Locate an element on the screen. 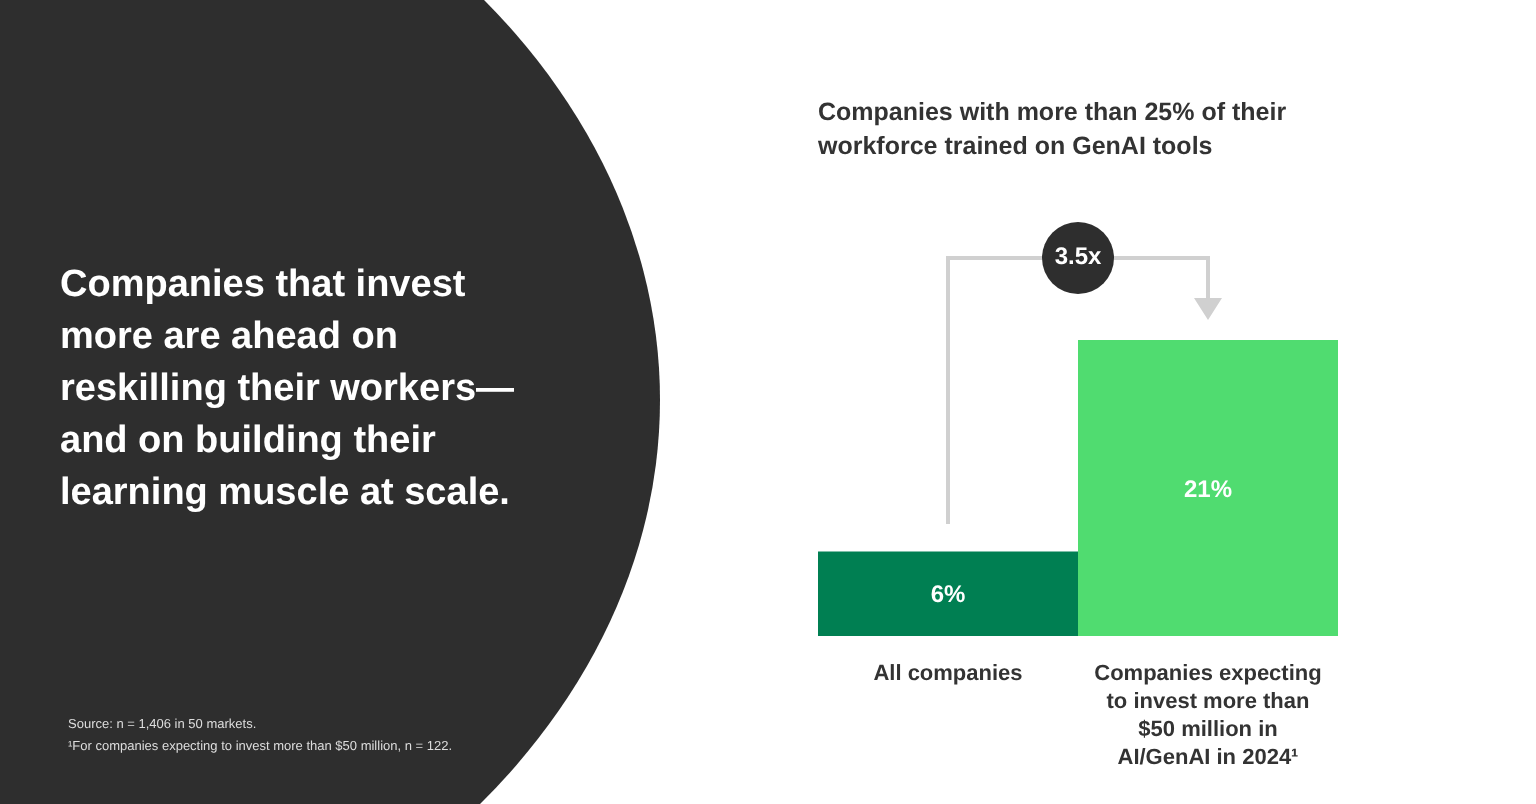 This screenshot has height=804, width=1536. data-label: 6% is located at coordinates (948, 594).